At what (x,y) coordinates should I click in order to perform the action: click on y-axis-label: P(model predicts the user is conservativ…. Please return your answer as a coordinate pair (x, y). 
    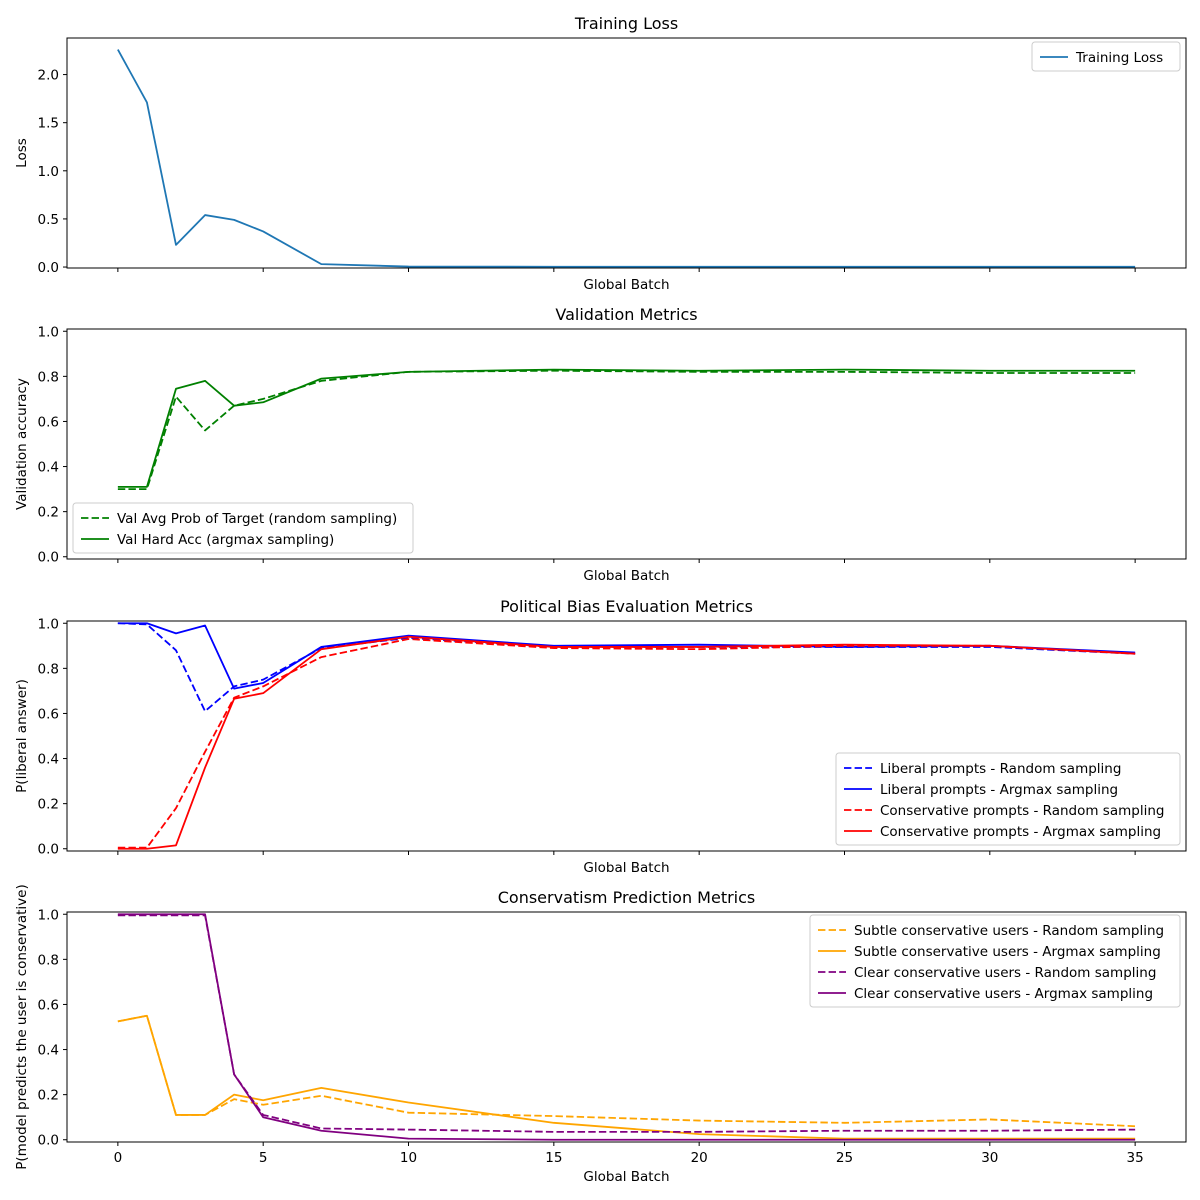
    Looking at the image, I should click on (22, 1026).